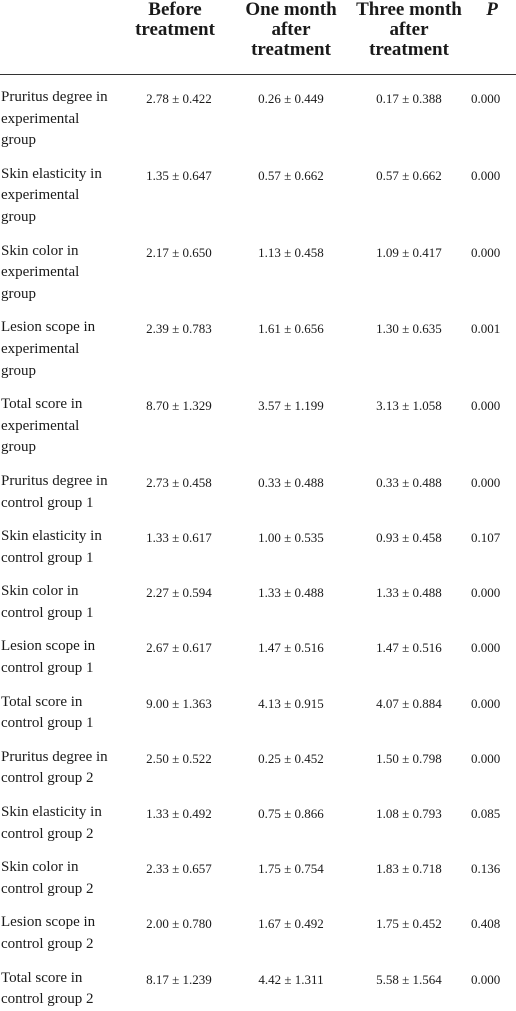 This screenshot has height=1011, width=516. Describe the element at coordinates (409, 593) in the screenshot. I see `cell-three-month: 1.33 ± 0.488` at that location.